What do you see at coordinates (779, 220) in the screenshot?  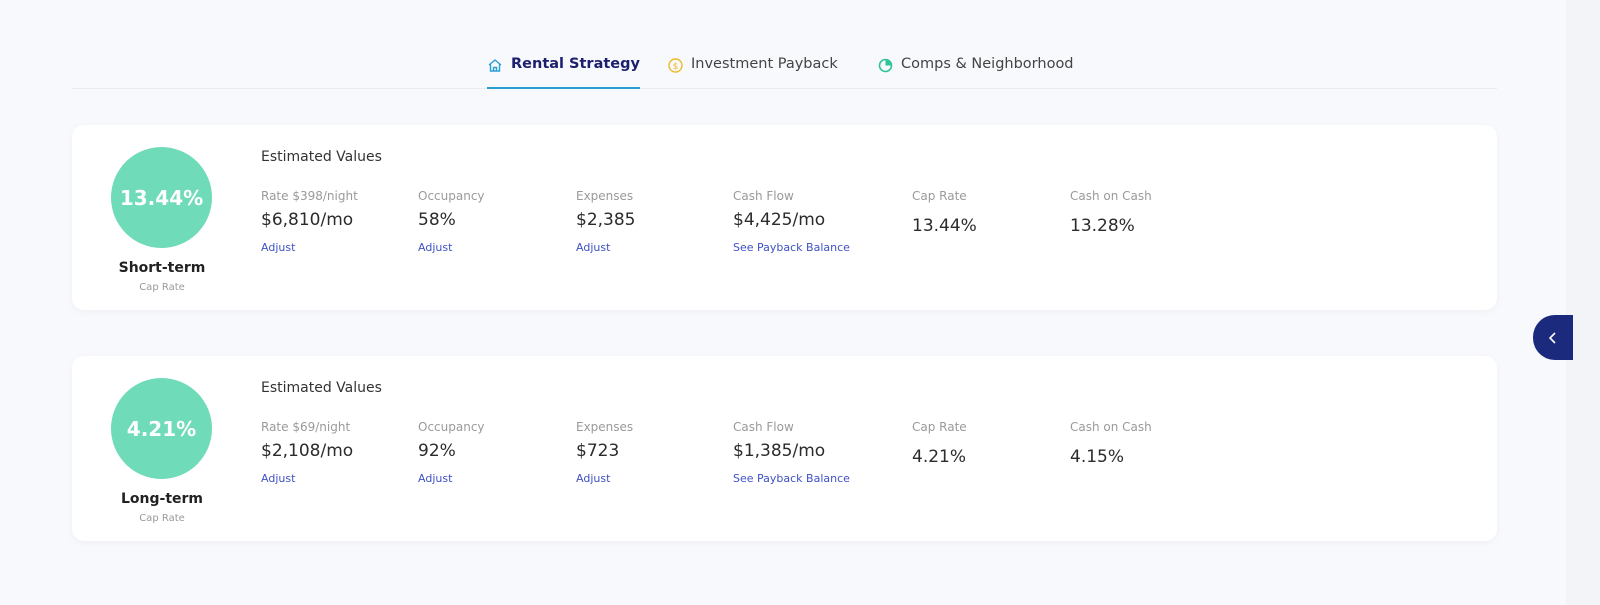 I see `cashflow-value: $4,425/mo` at bounding box center [779, 220].